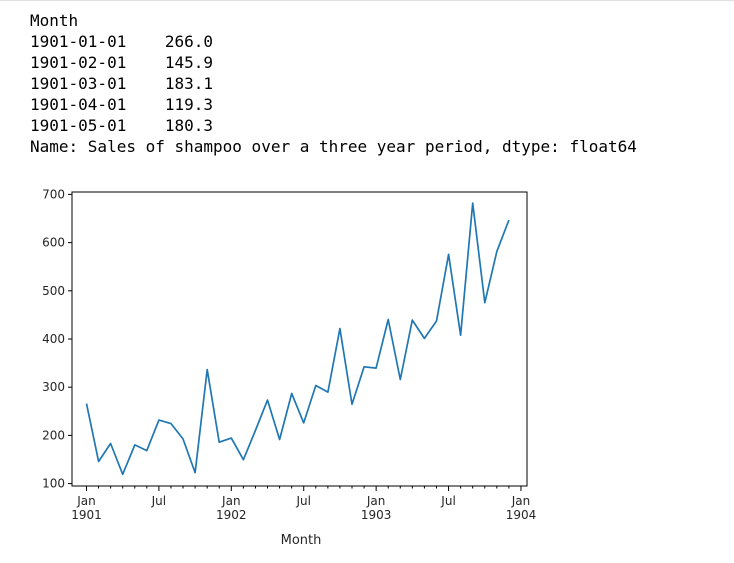 Image resolution: width=734 pixels, height=563 pixels. Describe the element at coordinates (521, 515) in the screenshot. I see `x-tick-year-label: 1904` at that location.